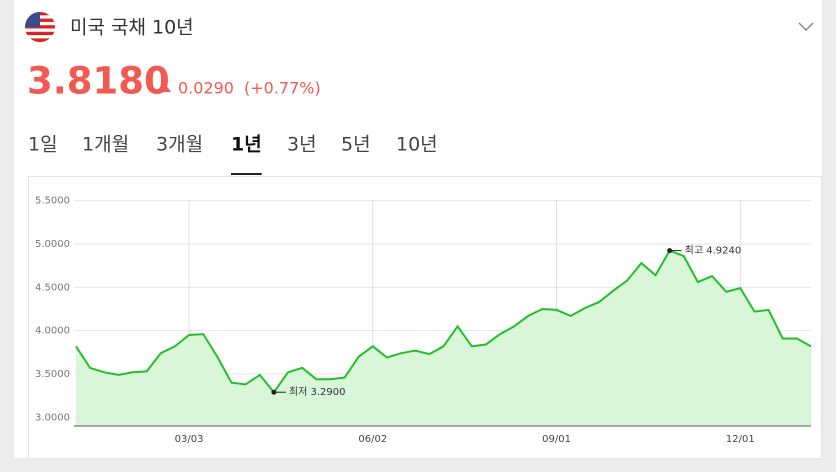 The image size is (836, 472). What do you see at coordinates (206, 88) in the screenshot?
I see `change: 0.0290` at bounding box center [206, 88].